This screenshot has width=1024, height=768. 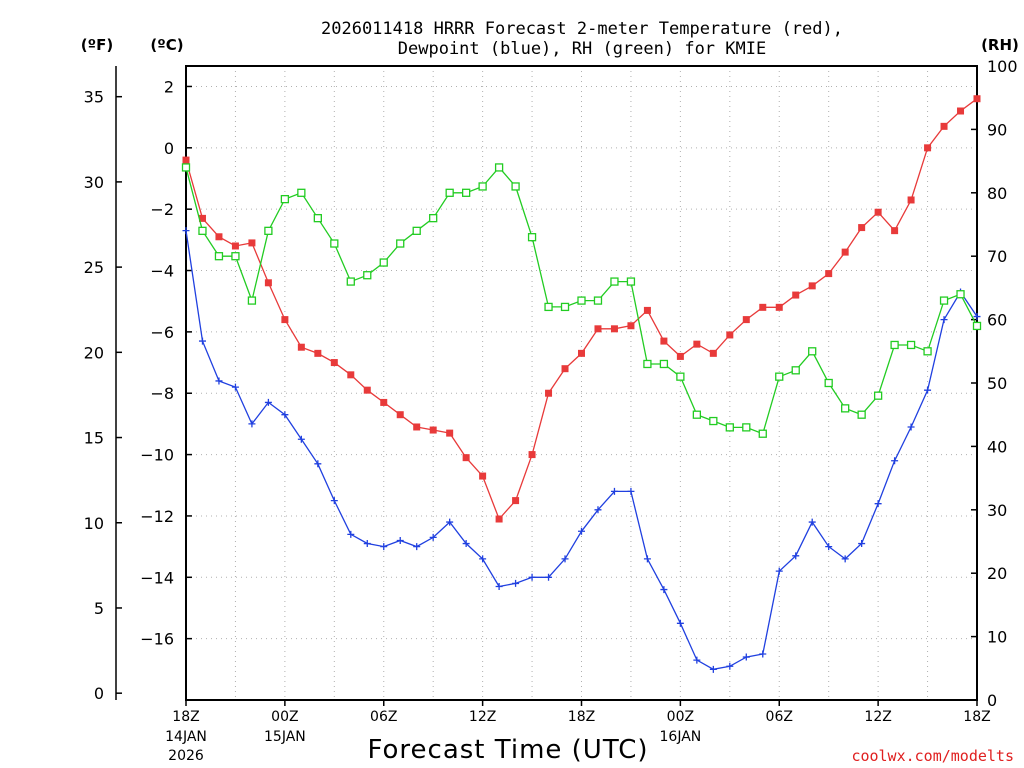 I want to click on celsius-tick-label: −16, so click(x=157, y=639).